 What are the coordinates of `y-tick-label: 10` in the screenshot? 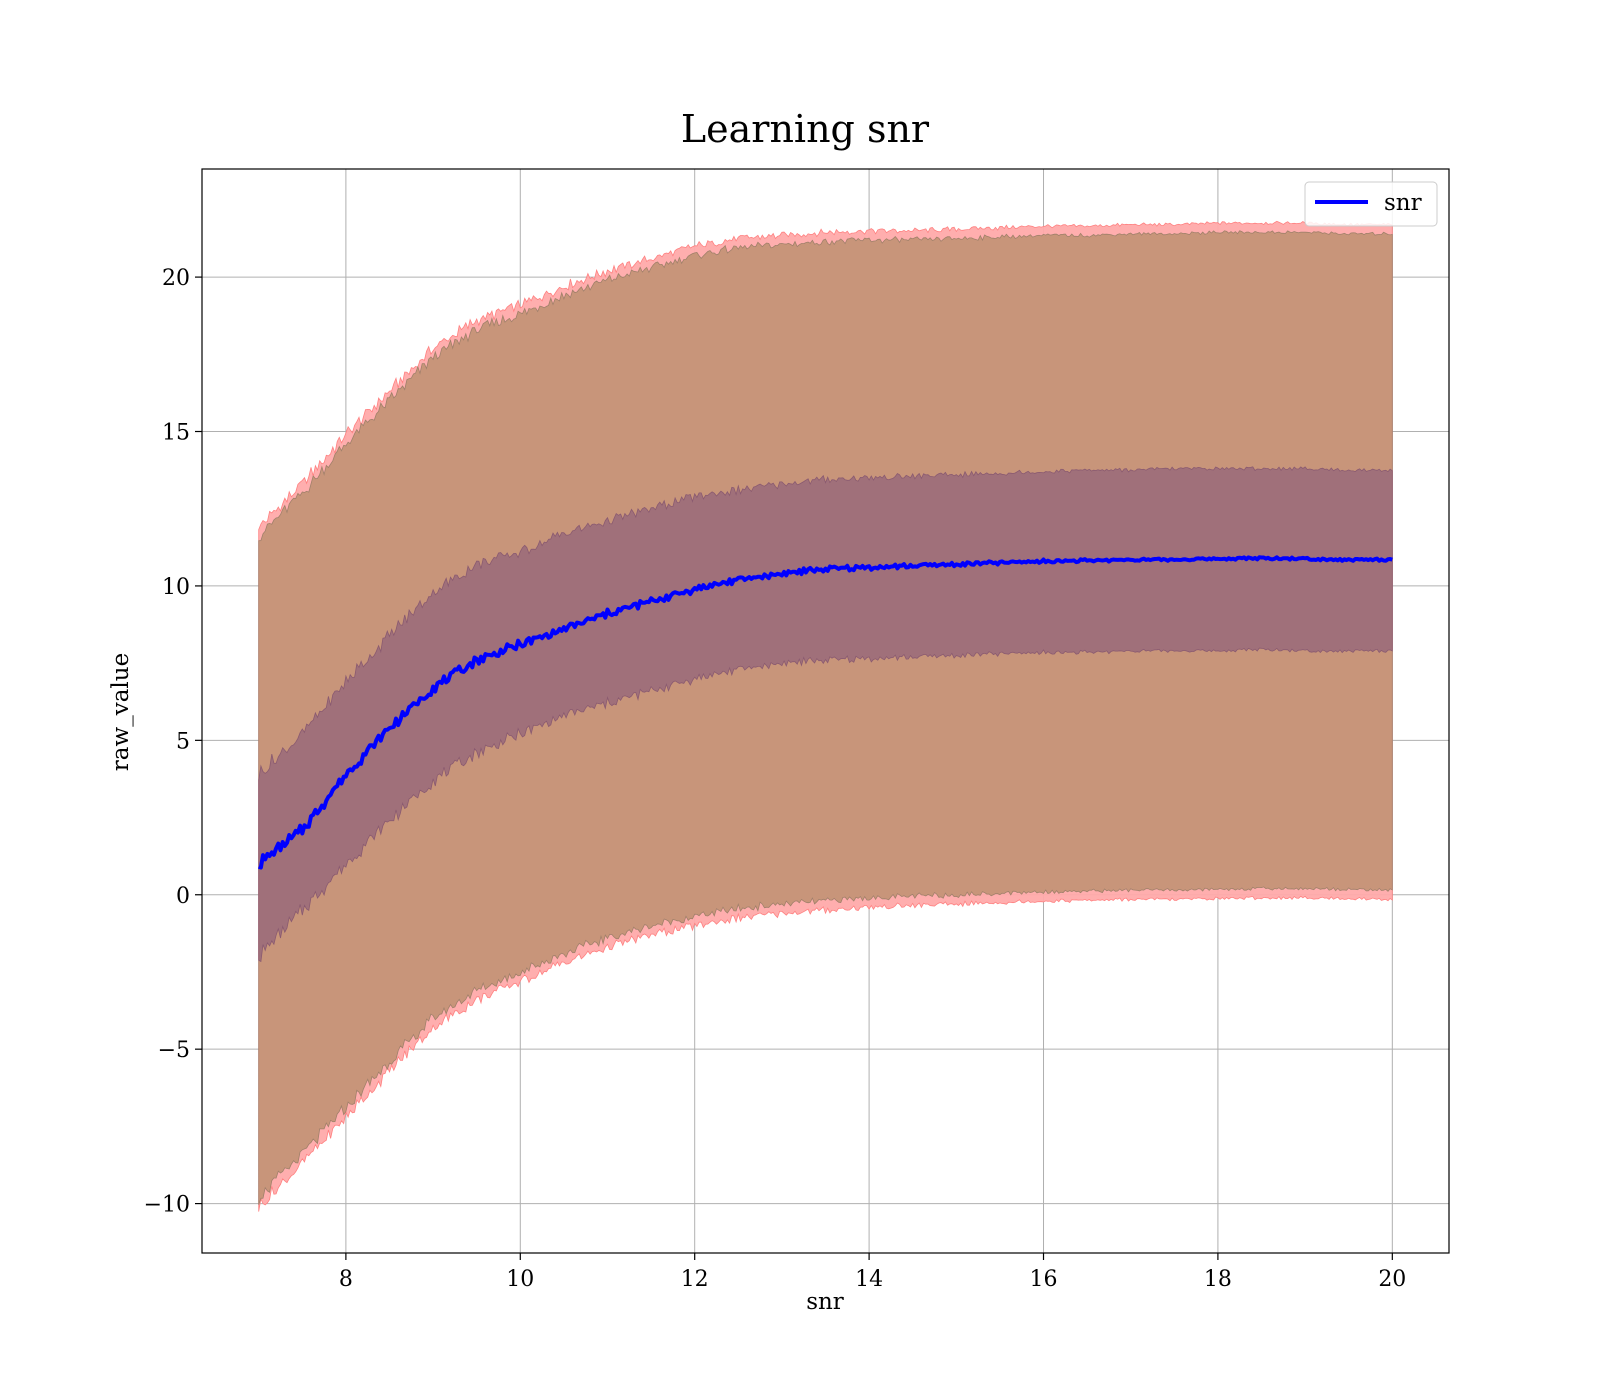 It's located at (176, 587).